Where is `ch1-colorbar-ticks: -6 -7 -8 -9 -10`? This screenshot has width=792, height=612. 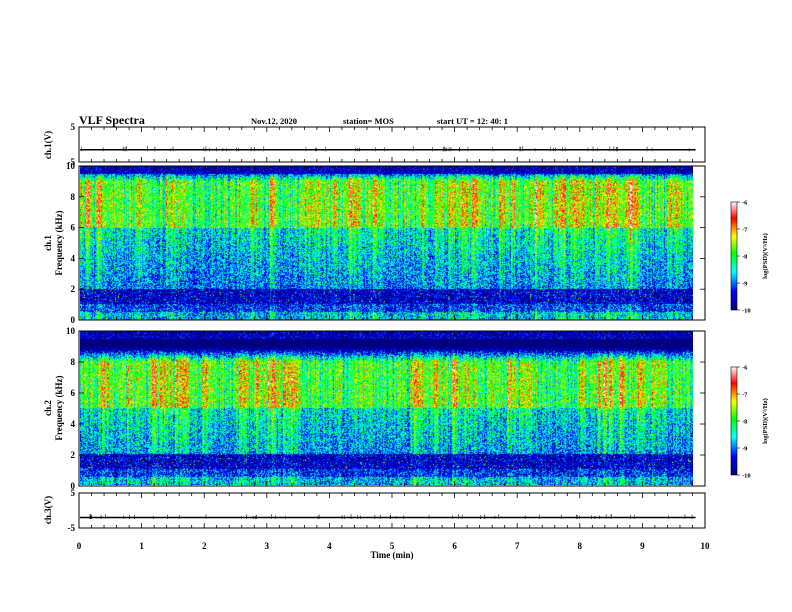
ch1-colorbar-ticks: -6 -7 -8 -9 -10 is located at coordinates (744, 257).